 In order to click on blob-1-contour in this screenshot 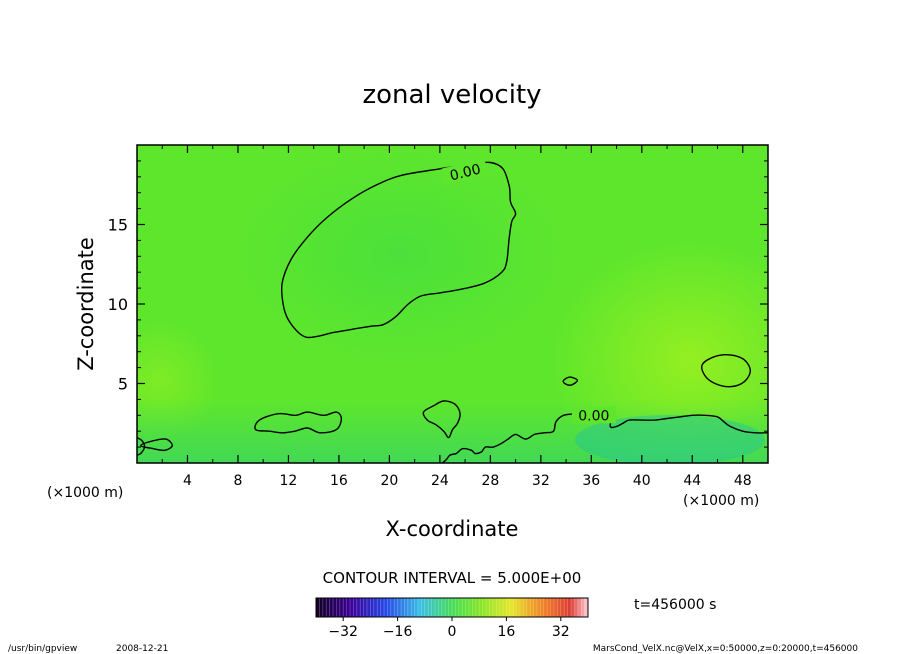, I will do `click(156, 445)`.